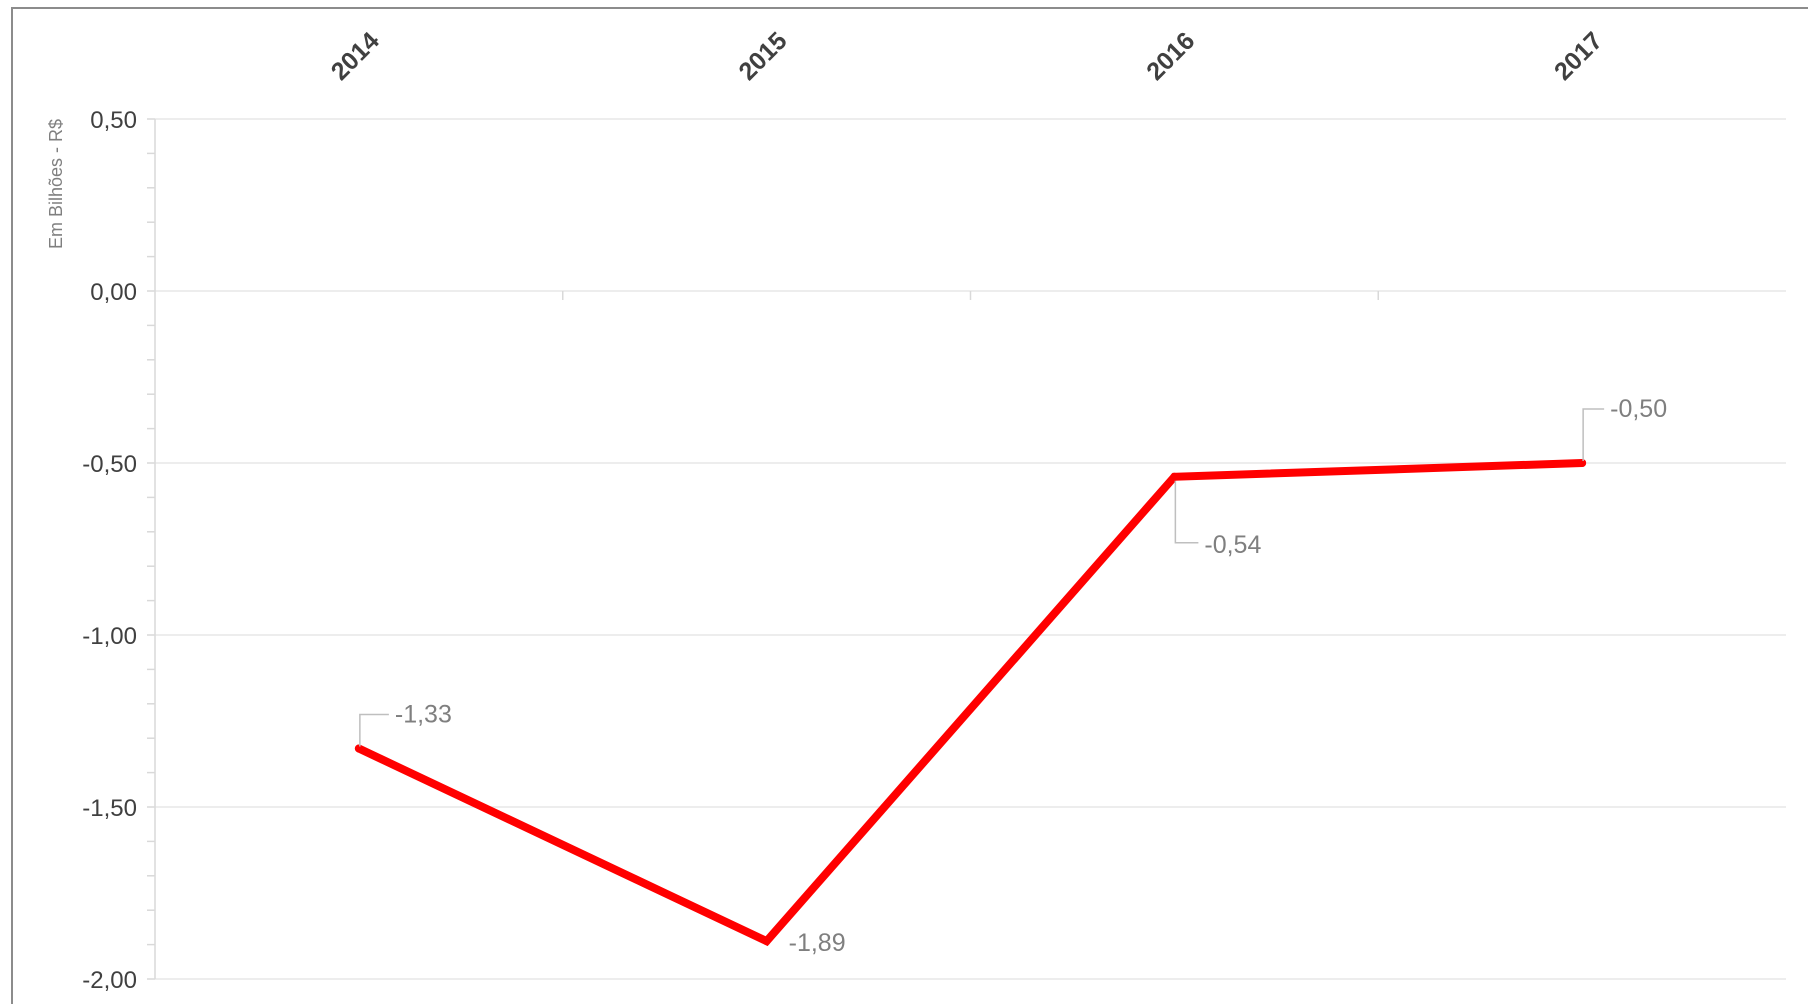 This screenshot has width=1808, height=1004. Describe the element at coordinates (113, 292) in the screenshot. I see `y-tick-label: 0,00` at that location.